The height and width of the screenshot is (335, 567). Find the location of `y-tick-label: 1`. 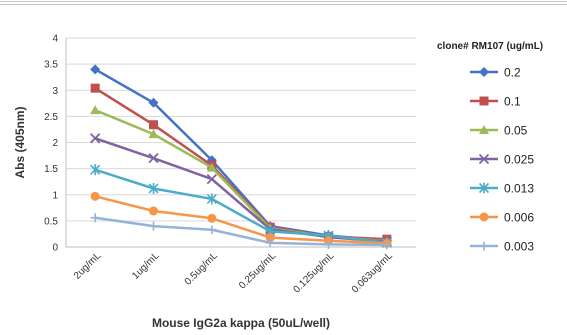

y-tick-label: 1 is located at coordinates (55, 195).